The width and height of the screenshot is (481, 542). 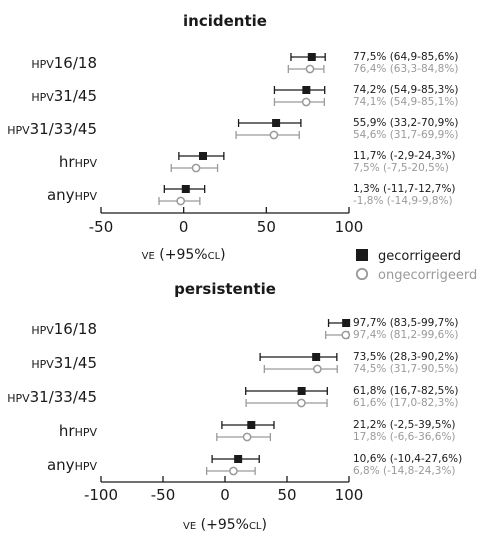 What do you see at coordinates (405, 135) in the screenshot?
I see `value-label-uncorrected: 54,6% (31,7-69,9%)` at bounding box center [405, 135].